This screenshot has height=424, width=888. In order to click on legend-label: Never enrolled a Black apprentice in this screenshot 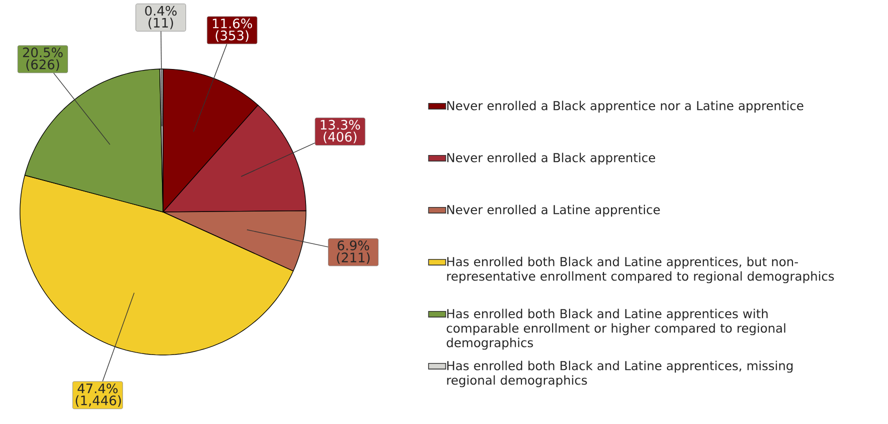, I will do `click(551, 158)`.